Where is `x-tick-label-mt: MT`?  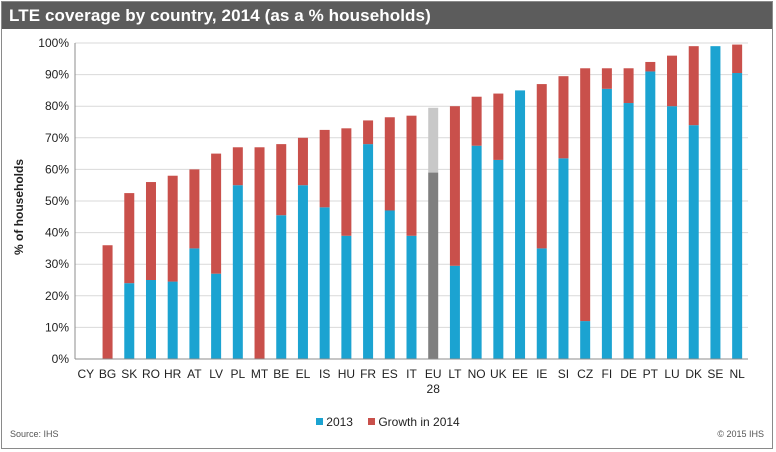 x-tick-label-mt: MT is located at coordinates (260, 374).